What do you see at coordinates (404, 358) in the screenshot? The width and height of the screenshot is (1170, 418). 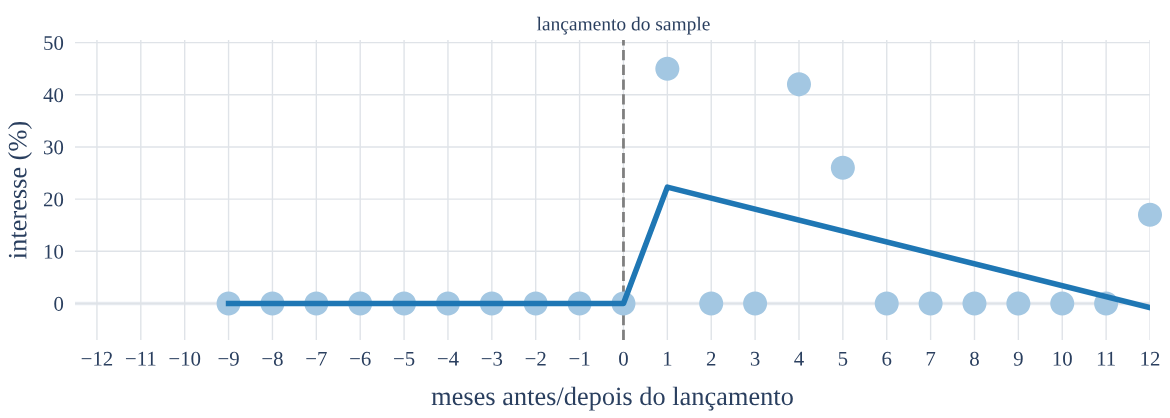 I see `x-tick-label: −5` at bounding box center [404, 358].